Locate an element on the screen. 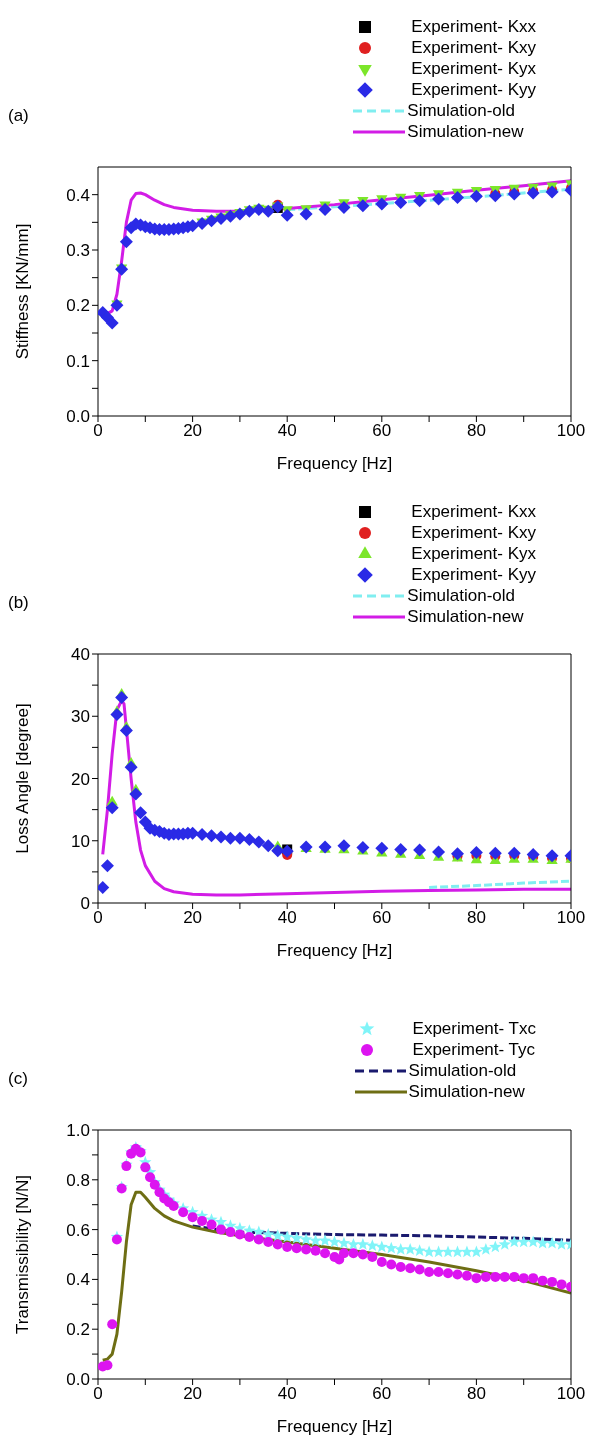 The width and height of the screenshot is (594, 1446). y-tick-label: 0.8 is located at coordinates (78, 1180).